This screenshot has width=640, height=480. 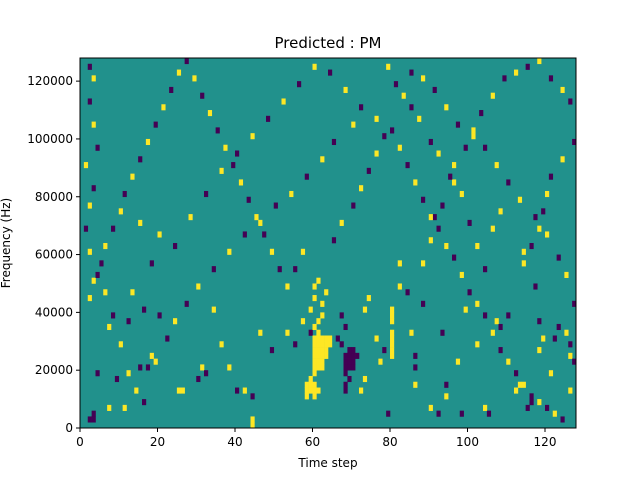 I want to click on y-tick-label: 120000, so click(x=50, y=81).